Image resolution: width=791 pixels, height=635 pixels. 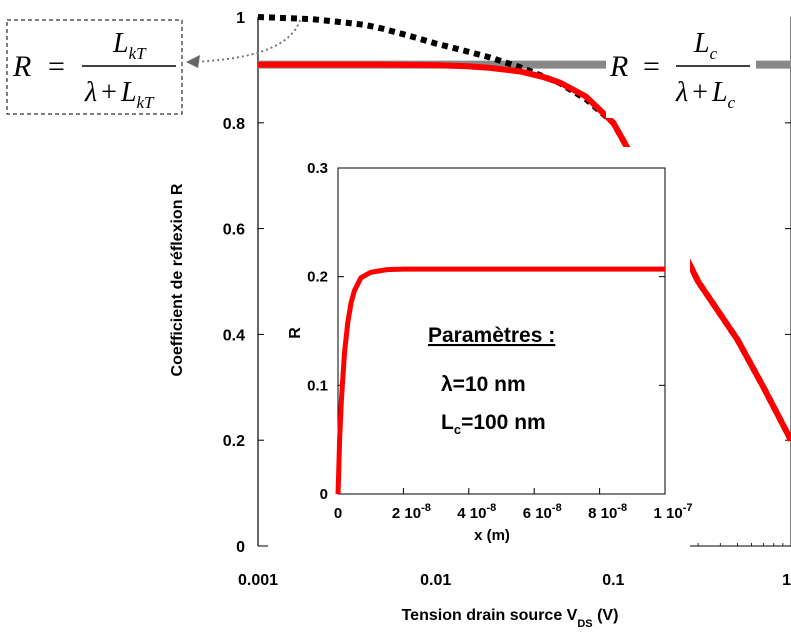 What do you see at coordinates (435, 580) in the screenshot?
I see `main-x-tick-label: 0.01` at bounding box center [435, 580].